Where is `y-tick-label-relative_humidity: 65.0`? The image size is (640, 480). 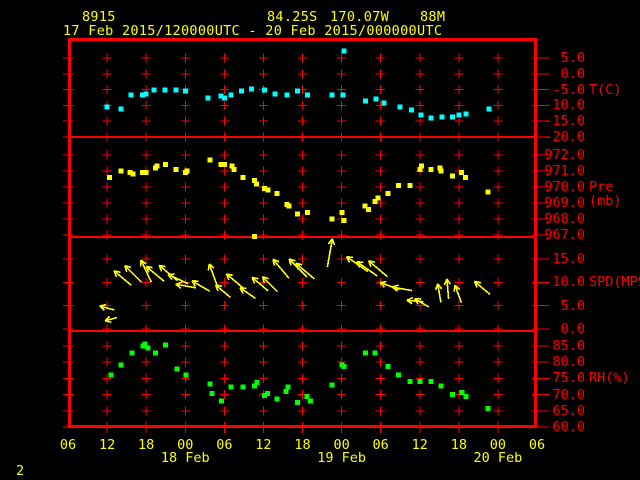 y-tick-label-relative_humidity: 65.0 is located at coordinates (568, 410).